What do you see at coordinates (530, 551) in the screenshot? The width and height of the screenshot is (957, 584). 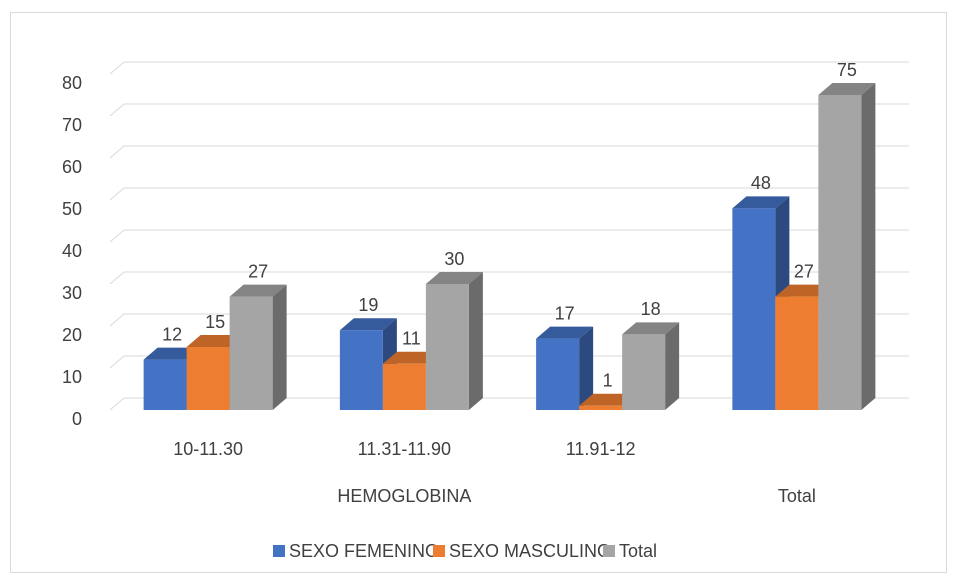 I see `legend-label: SEXO MASCULINO` at bounding box center [530, 551].